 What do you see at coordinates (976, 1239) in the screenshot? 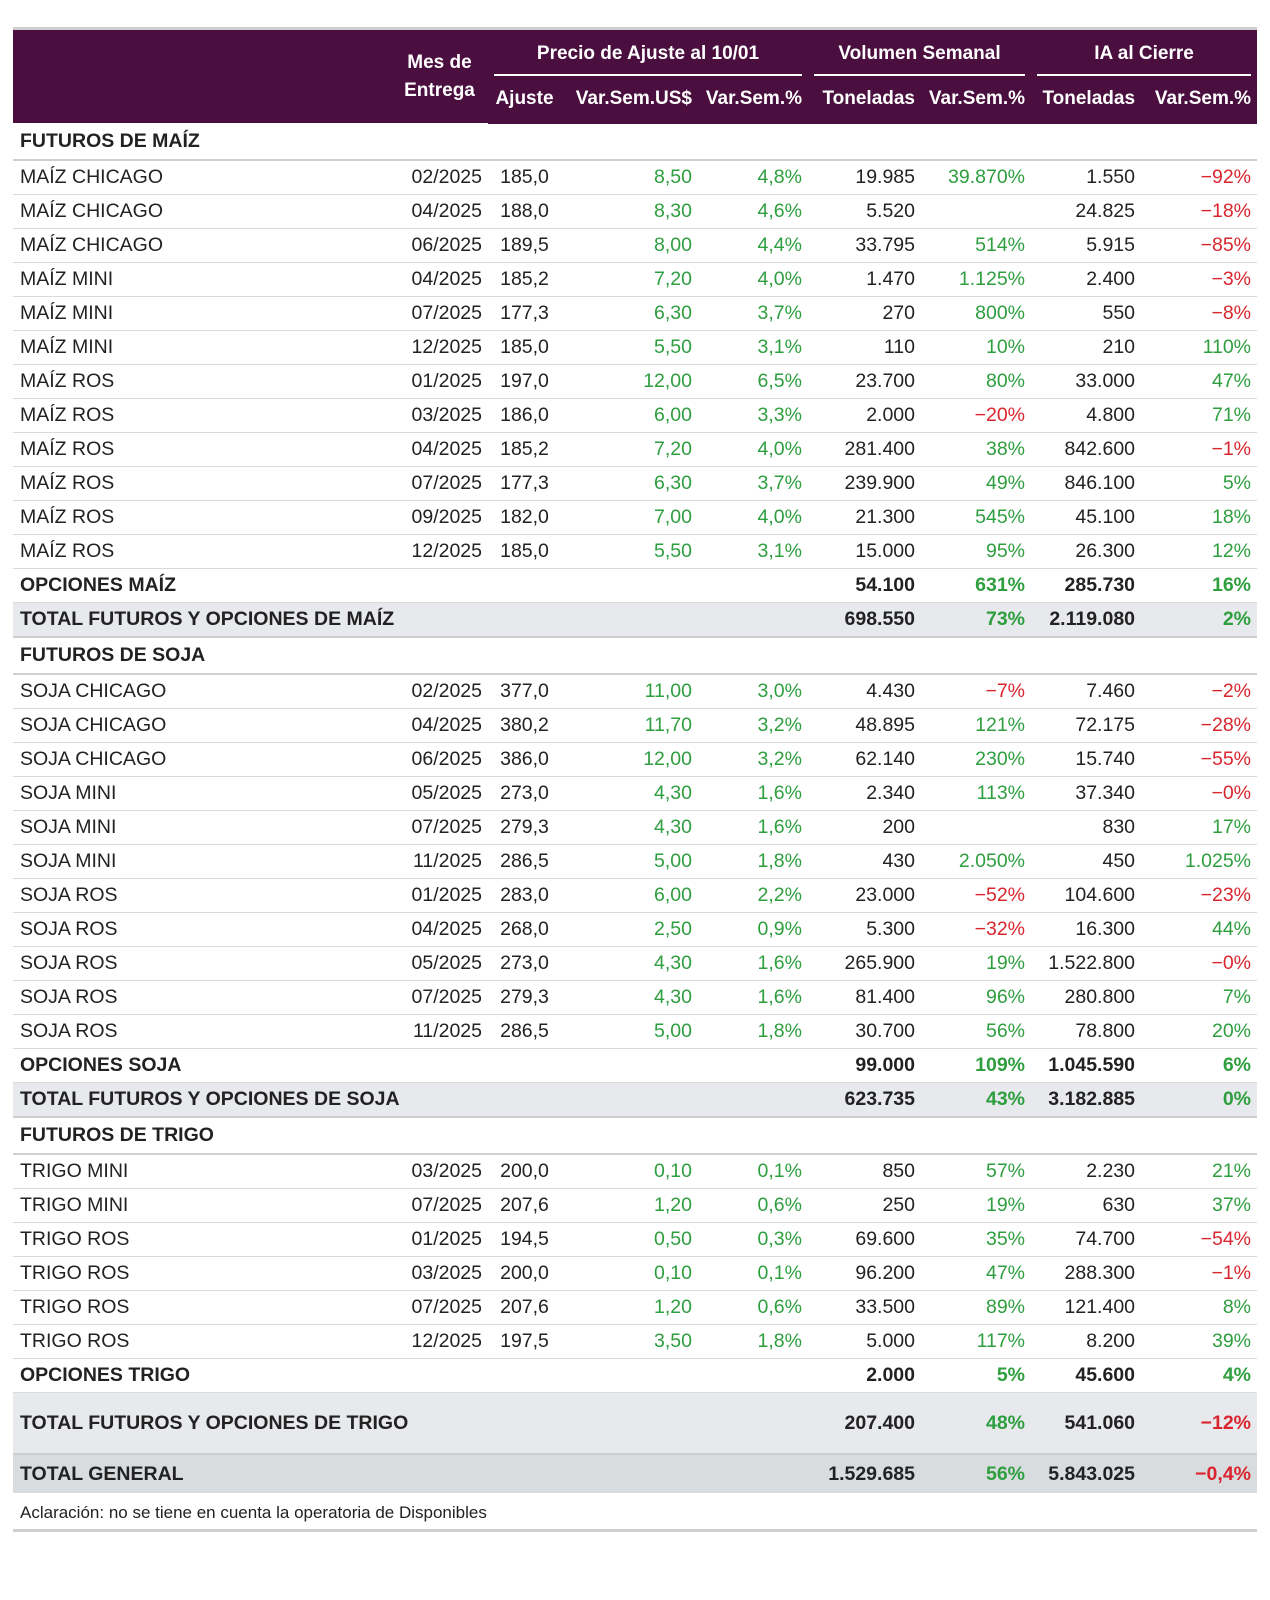
I see `volume-var-pct: 35%` at bounding box center [976, 1239].